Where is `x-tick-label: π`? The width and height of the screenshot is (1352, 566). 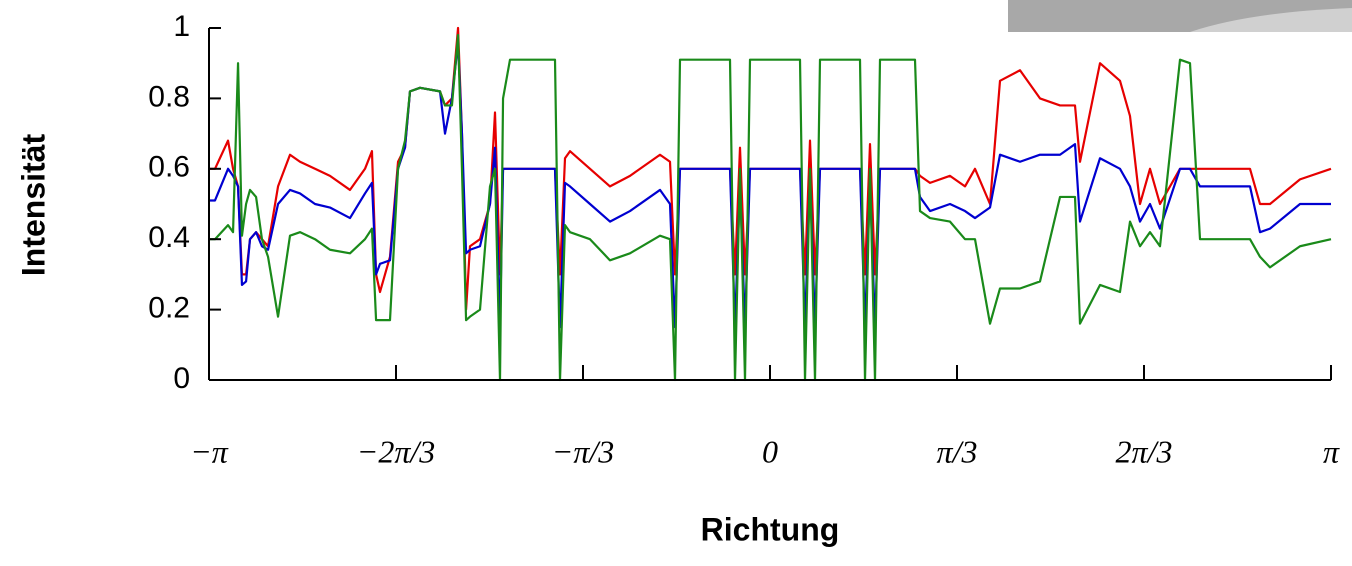
x-tick-label: π is located at coordinates (1331, 451).